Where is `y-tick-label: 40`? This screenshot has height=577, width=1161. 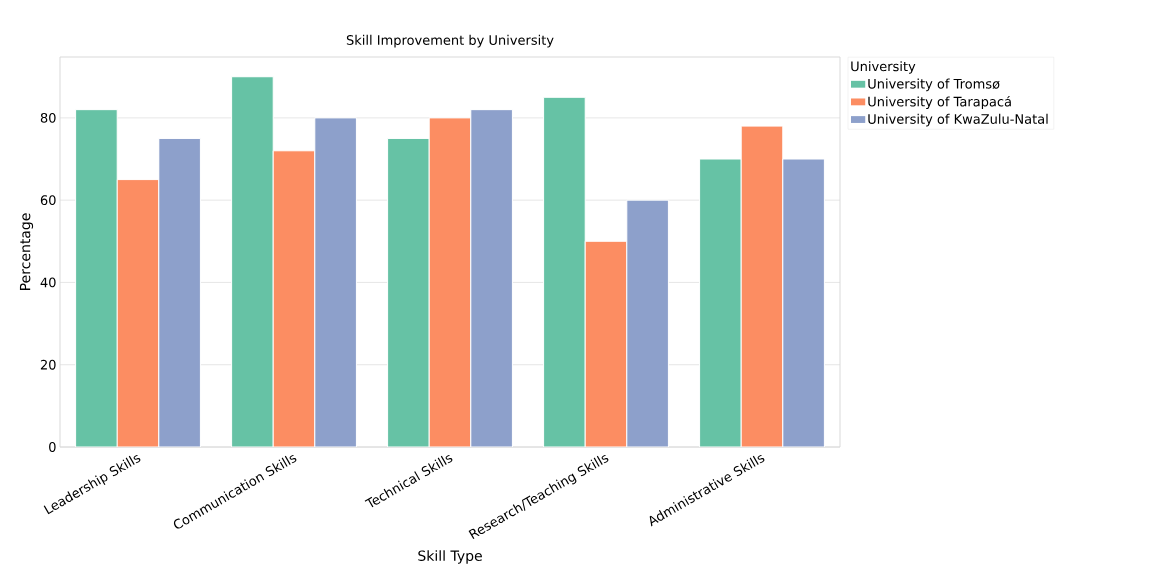 y-tick-label: 40 is located at coordinates (48, 282).